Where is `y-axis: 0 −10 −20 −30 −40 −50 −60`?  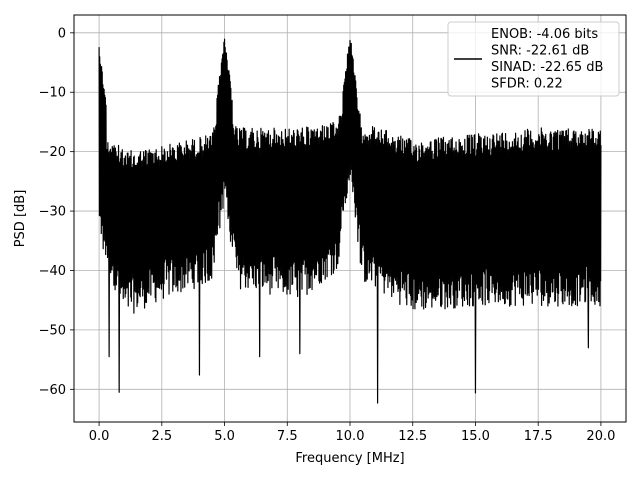 y-axis: 0 −10 −20 −30 −40 −50 −60 is located at coordinates (56, 212).